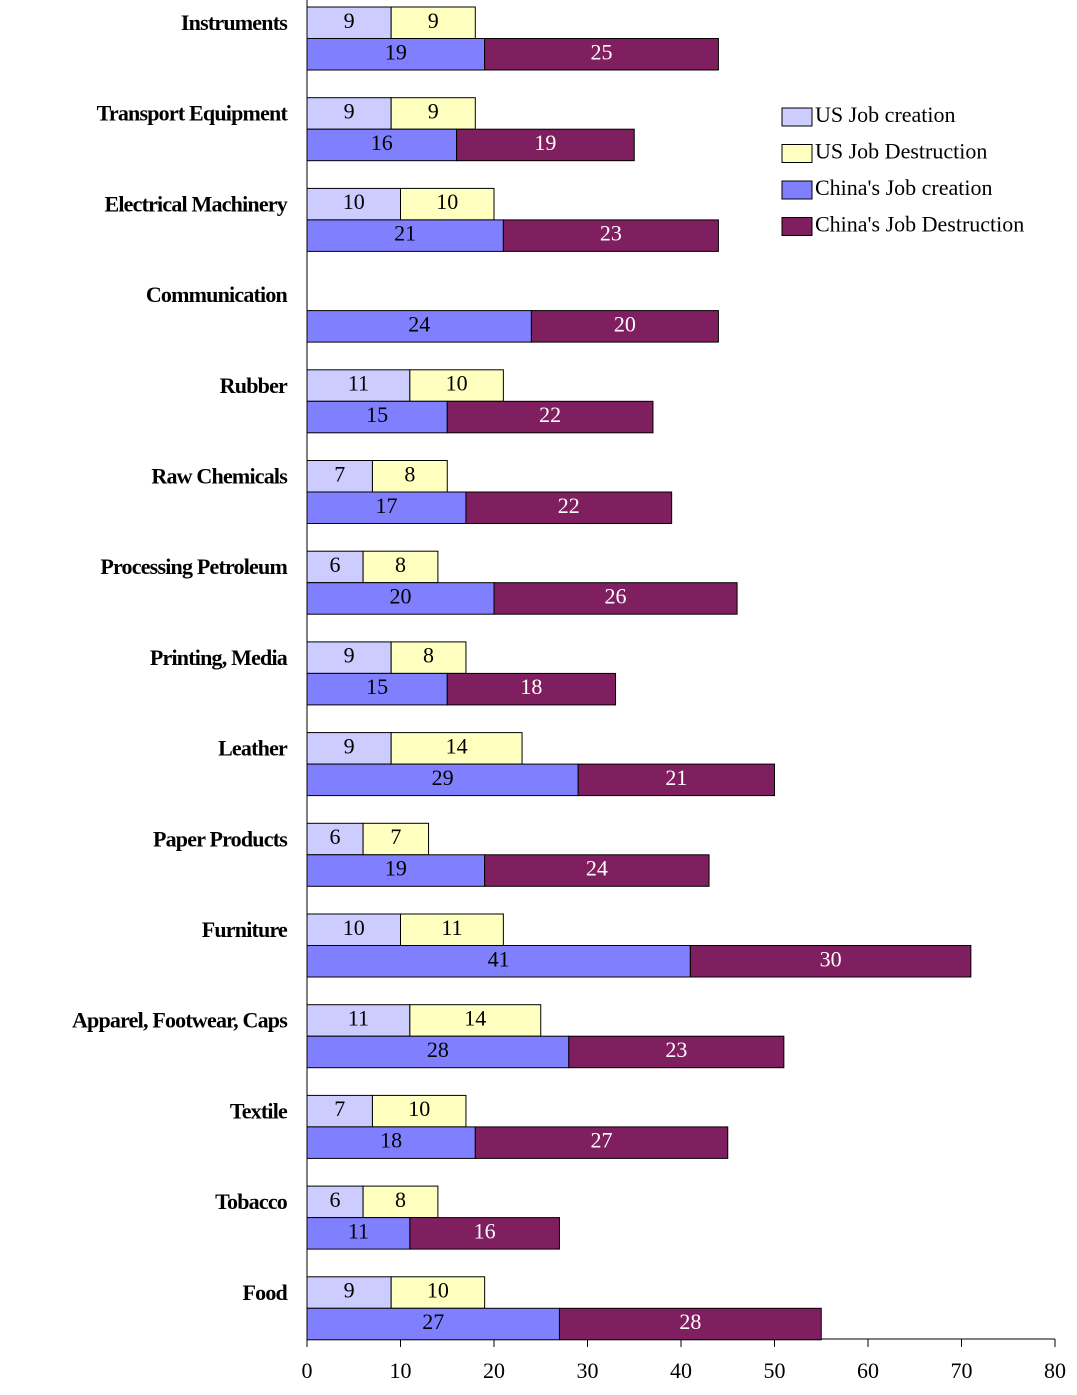 The image size is (1077, 1395). I want to click on data-label: 19, so click(396, 868).